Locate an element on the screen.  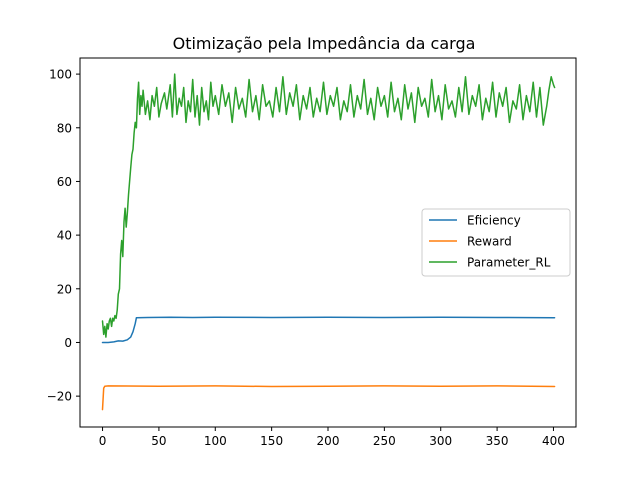
y-tick-label: 40 is located at coordinates (64, 236).